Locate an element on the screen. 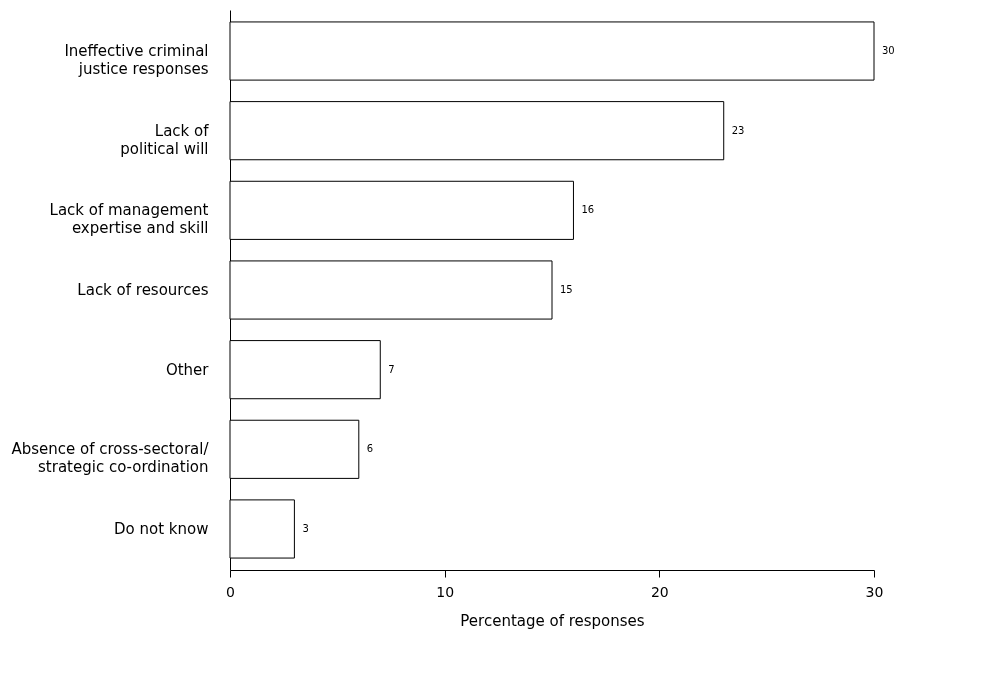  x-axis-title: Percentage of responses is located at coordinates (552, 620).